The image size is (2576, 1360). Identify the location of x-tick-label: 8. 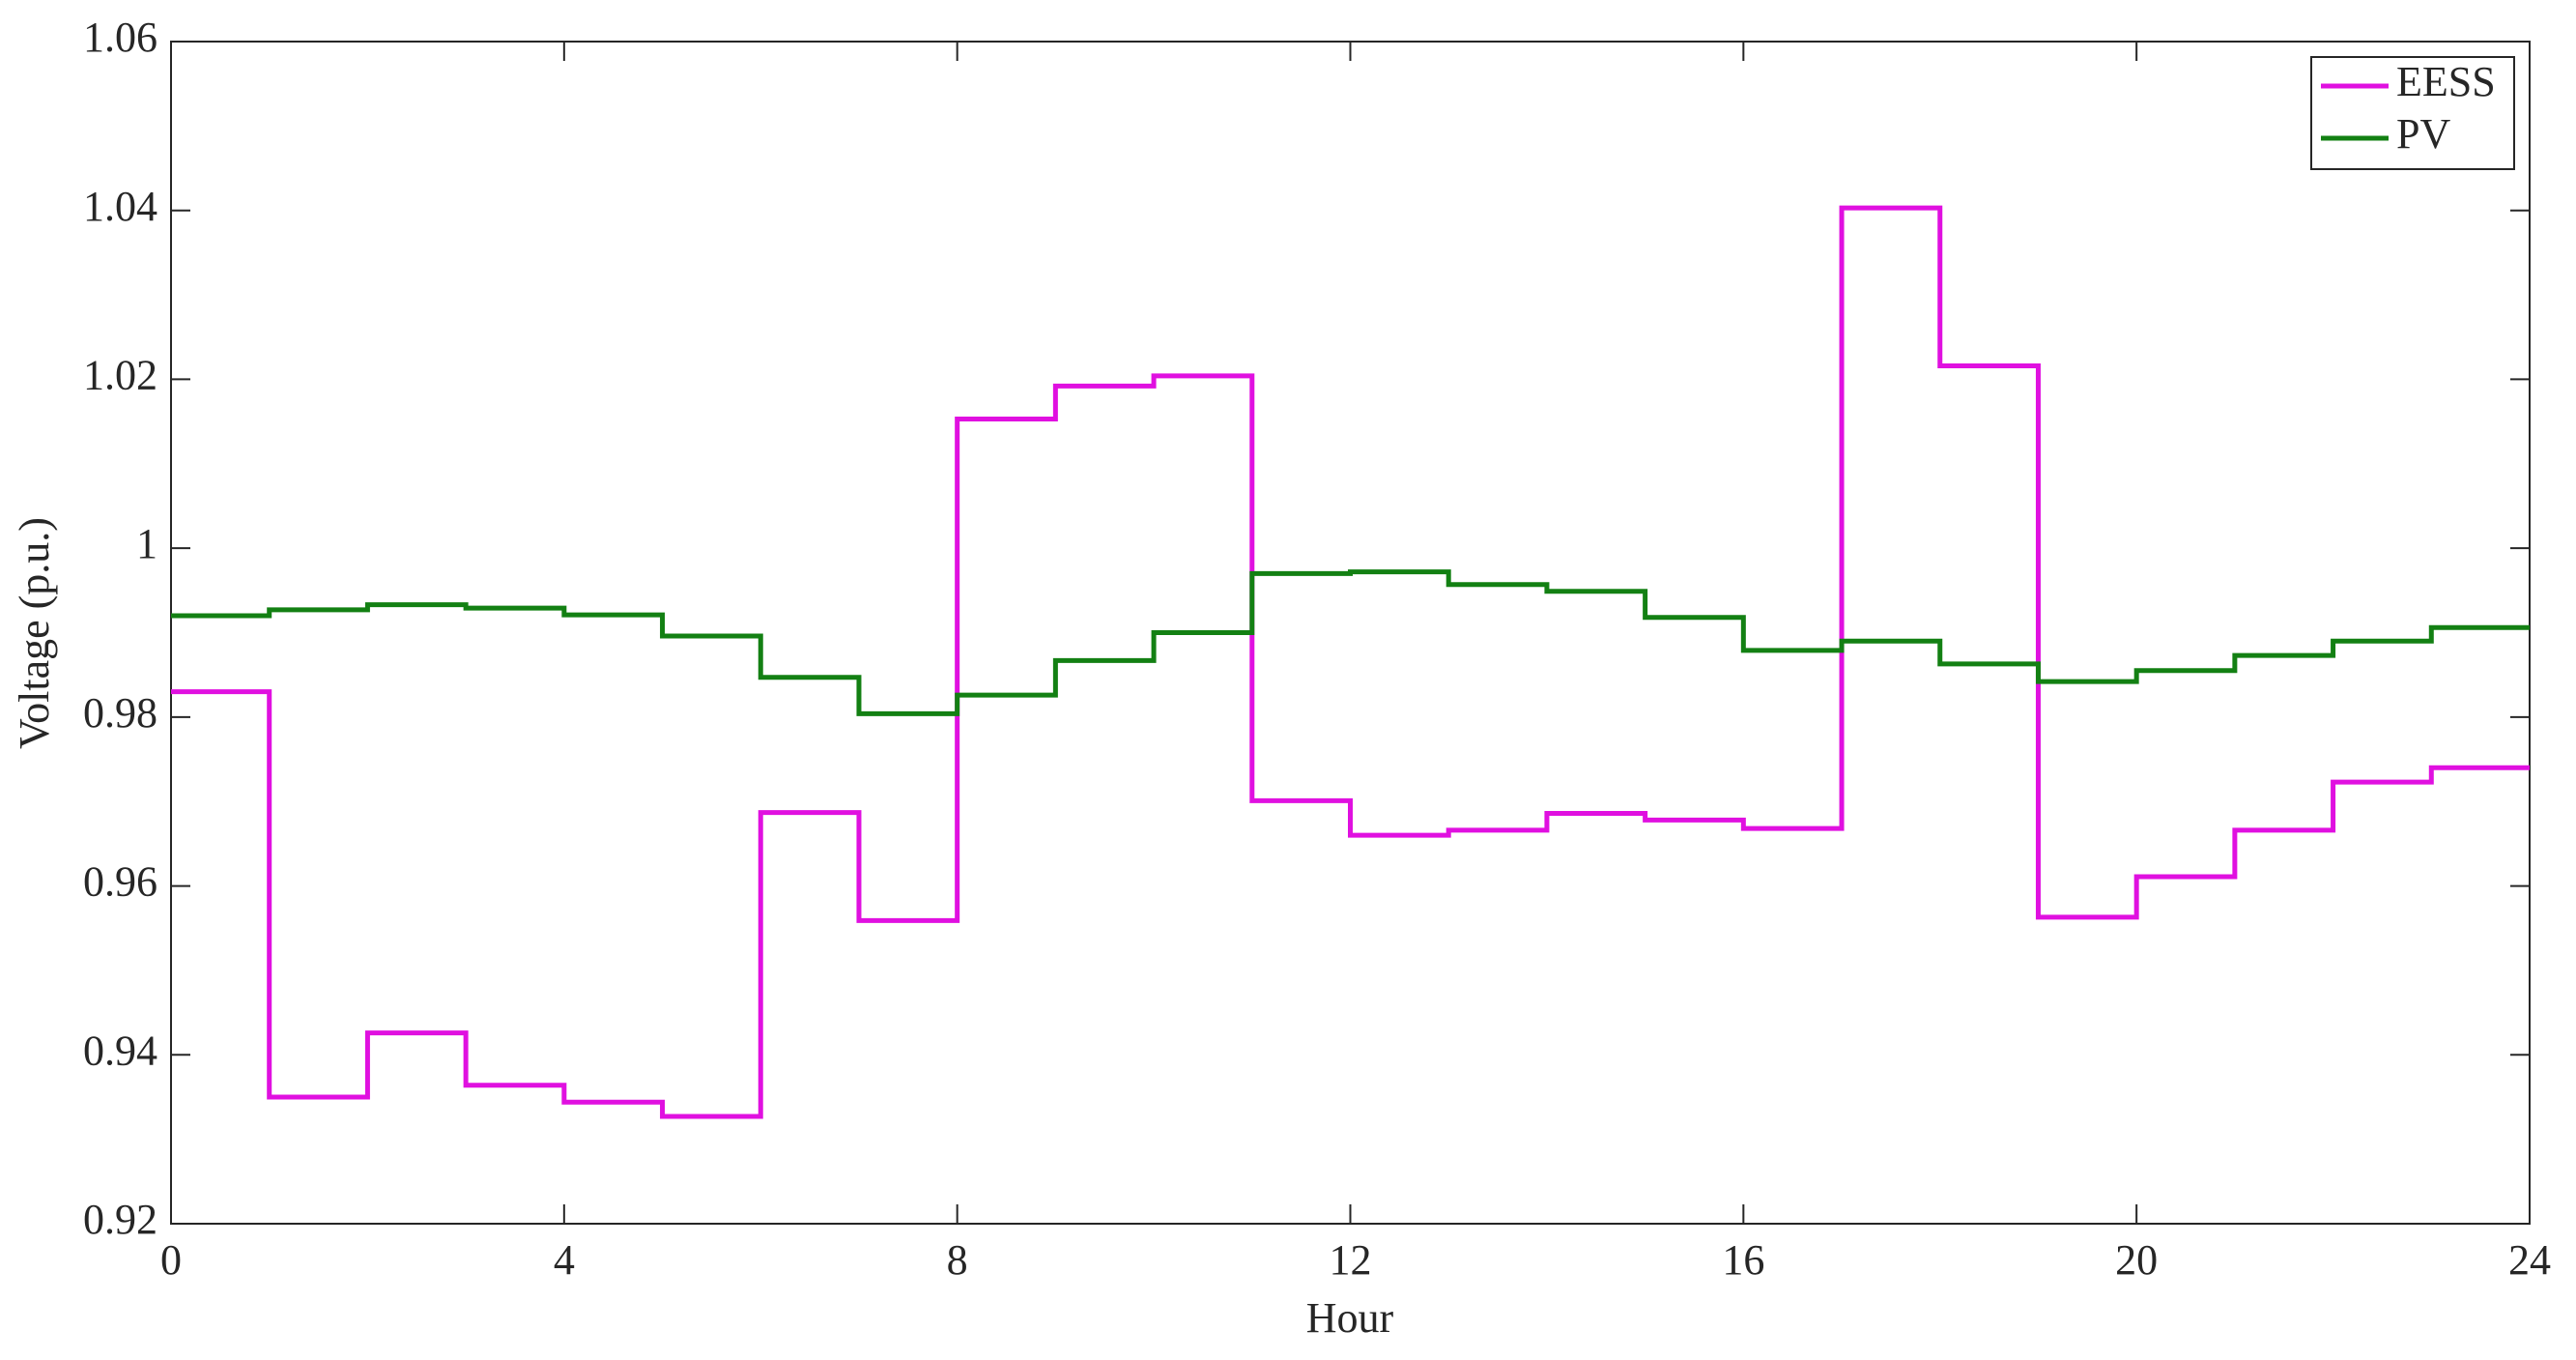
(958, 1260).